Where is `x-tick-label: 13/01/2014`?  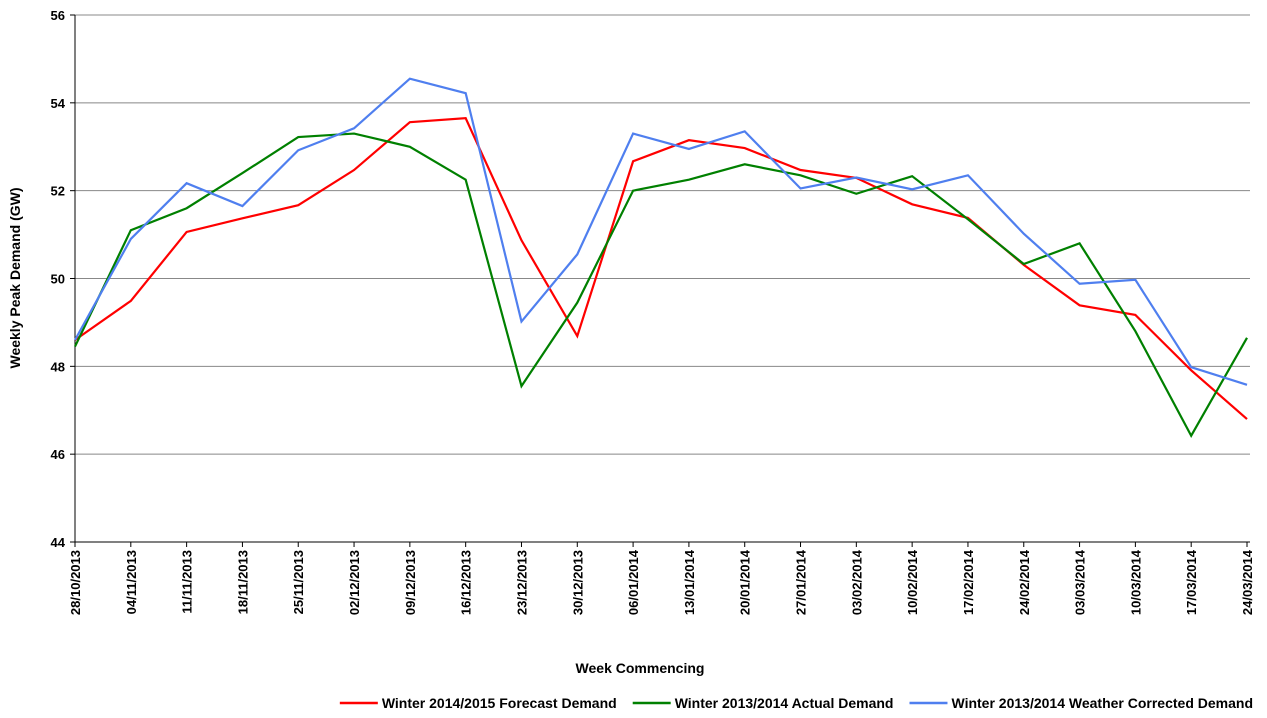 x-tick-label: 13/01/2014 is located at coordinates (689, 582).